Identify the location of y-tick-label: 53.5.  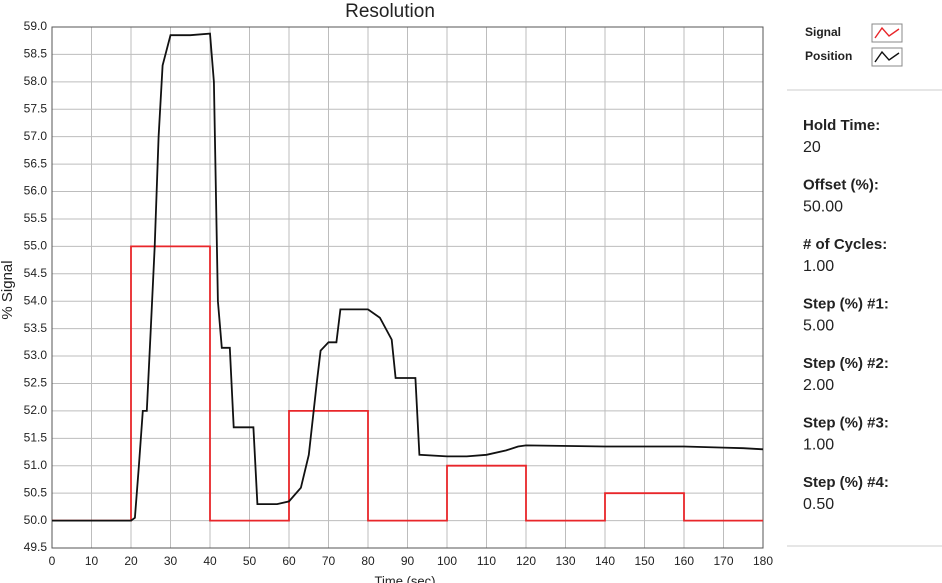
(36, 328).